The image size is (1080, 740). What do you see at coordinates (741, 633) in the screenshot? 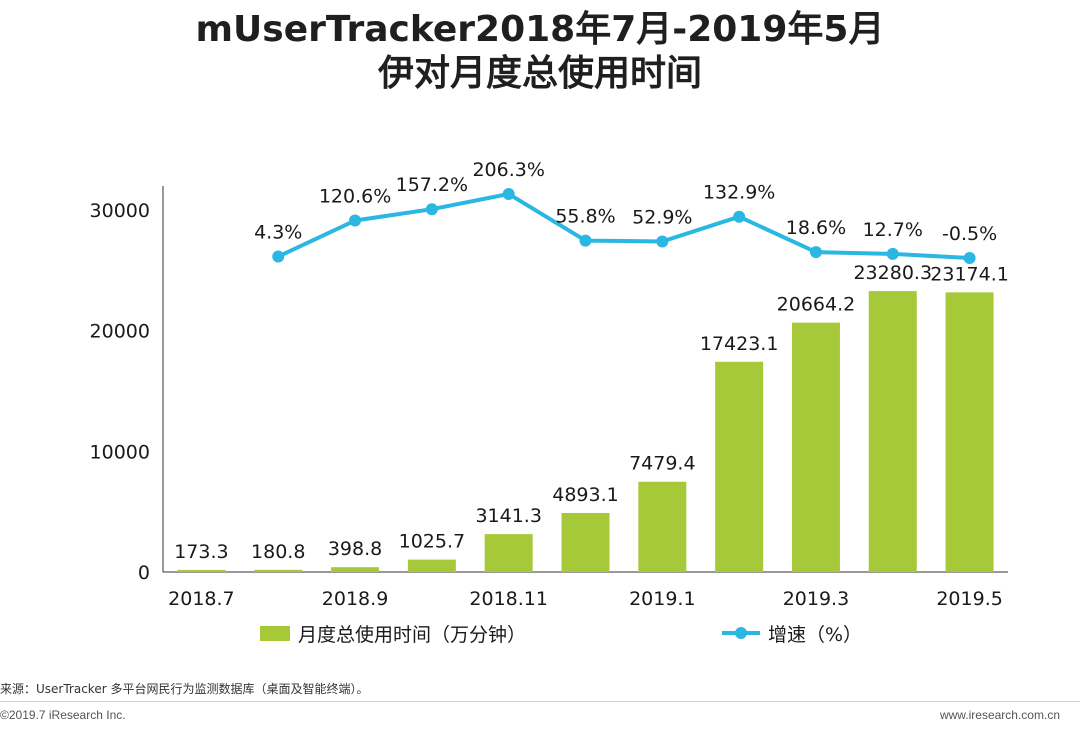
I see `legend-line-marker` at bounding box center [741, 633].